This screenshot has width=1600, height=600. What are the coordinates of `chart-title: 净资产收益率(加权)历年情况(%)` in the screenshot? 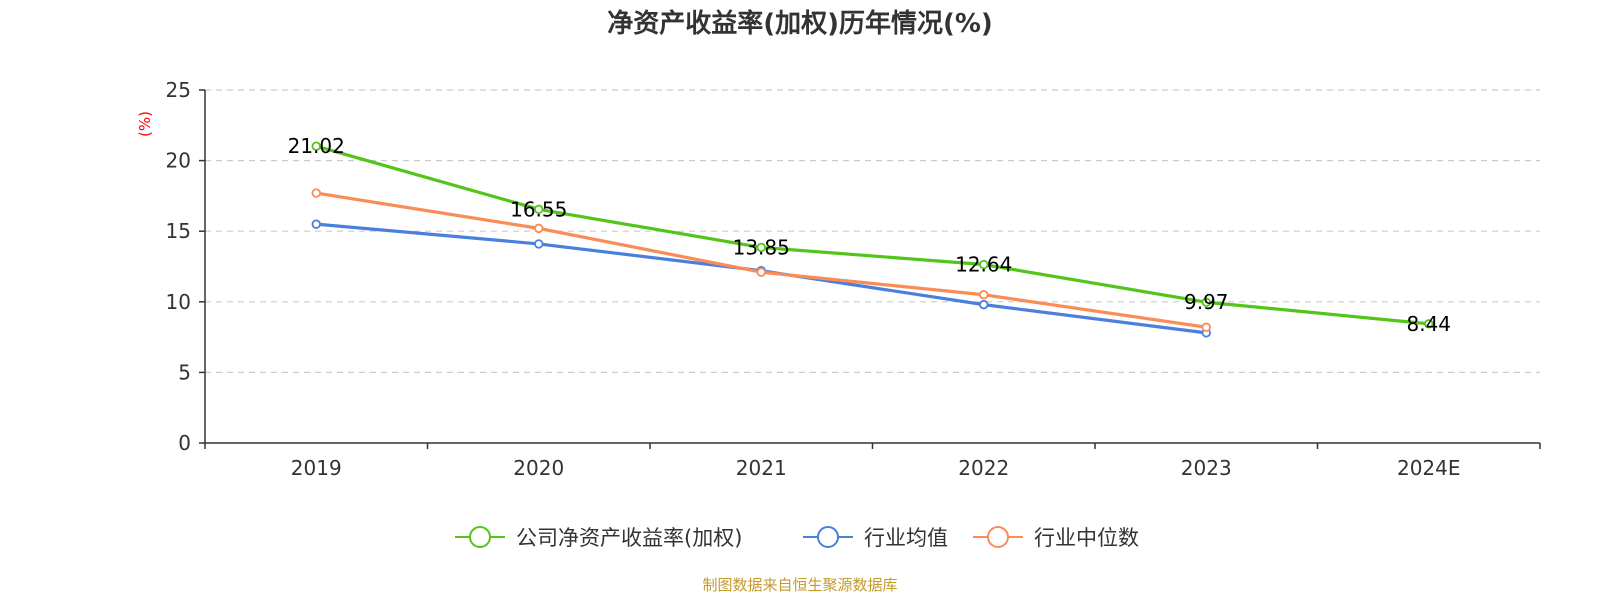 It's located at (800, 23).